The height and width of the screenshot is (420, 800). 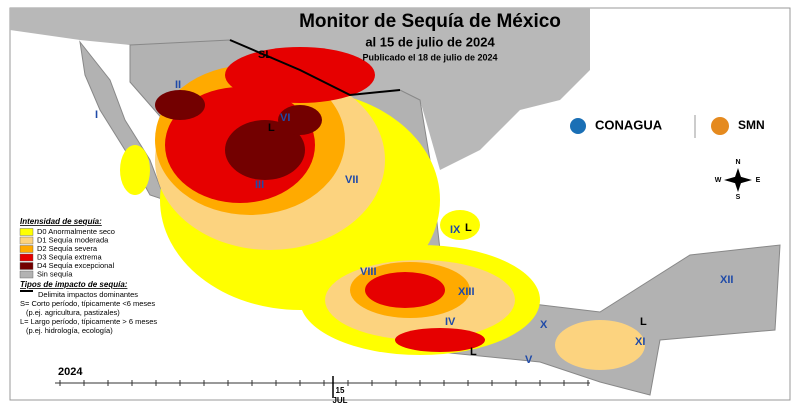 What do you see at coordinates (265, 55) in the screenshot?
I see `impact-label: SL` at bounding box center [265, 55].